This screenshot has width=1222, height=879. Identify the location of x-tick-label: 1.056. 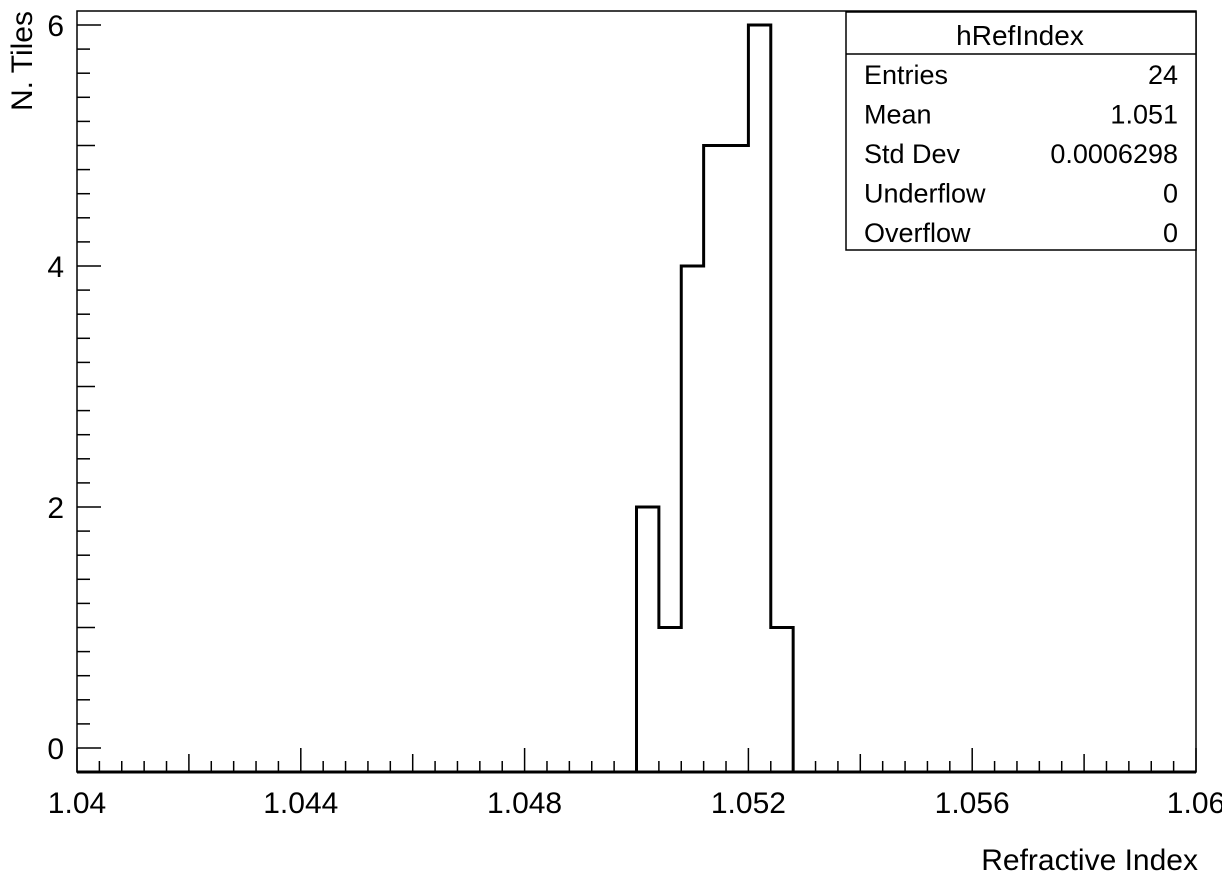
(972, 803).